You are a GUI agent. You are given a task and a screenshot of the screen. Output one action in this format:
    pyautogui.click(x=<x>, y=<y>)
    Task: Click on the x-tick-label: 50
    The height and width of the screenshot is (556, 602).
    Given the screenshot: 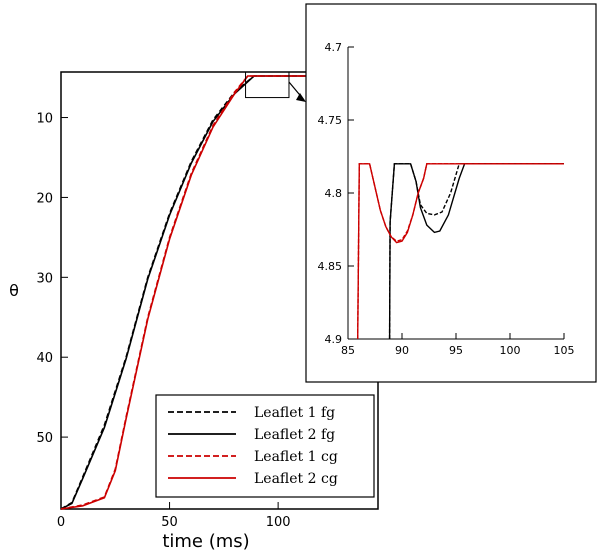 What is the action you would take?
    pyautogui.click(x=169, y=522)
    